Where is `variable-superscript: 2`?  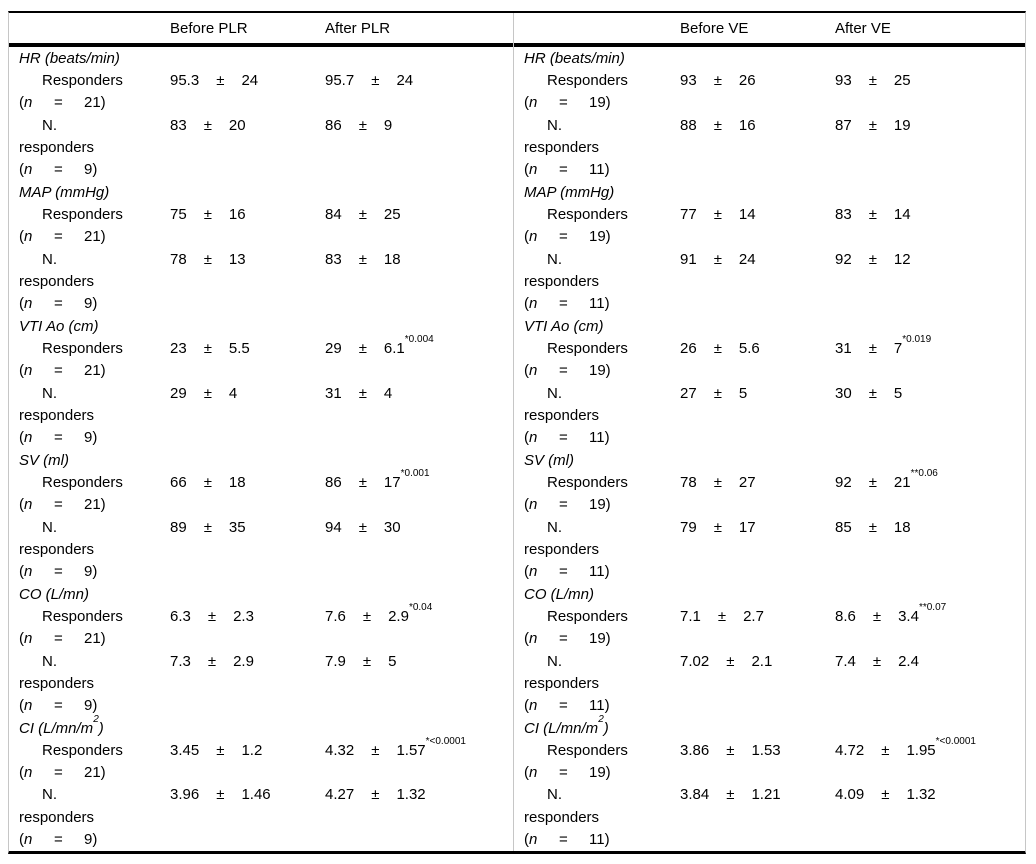
variable-superscript: 2 is located at coordinates (601, 719).